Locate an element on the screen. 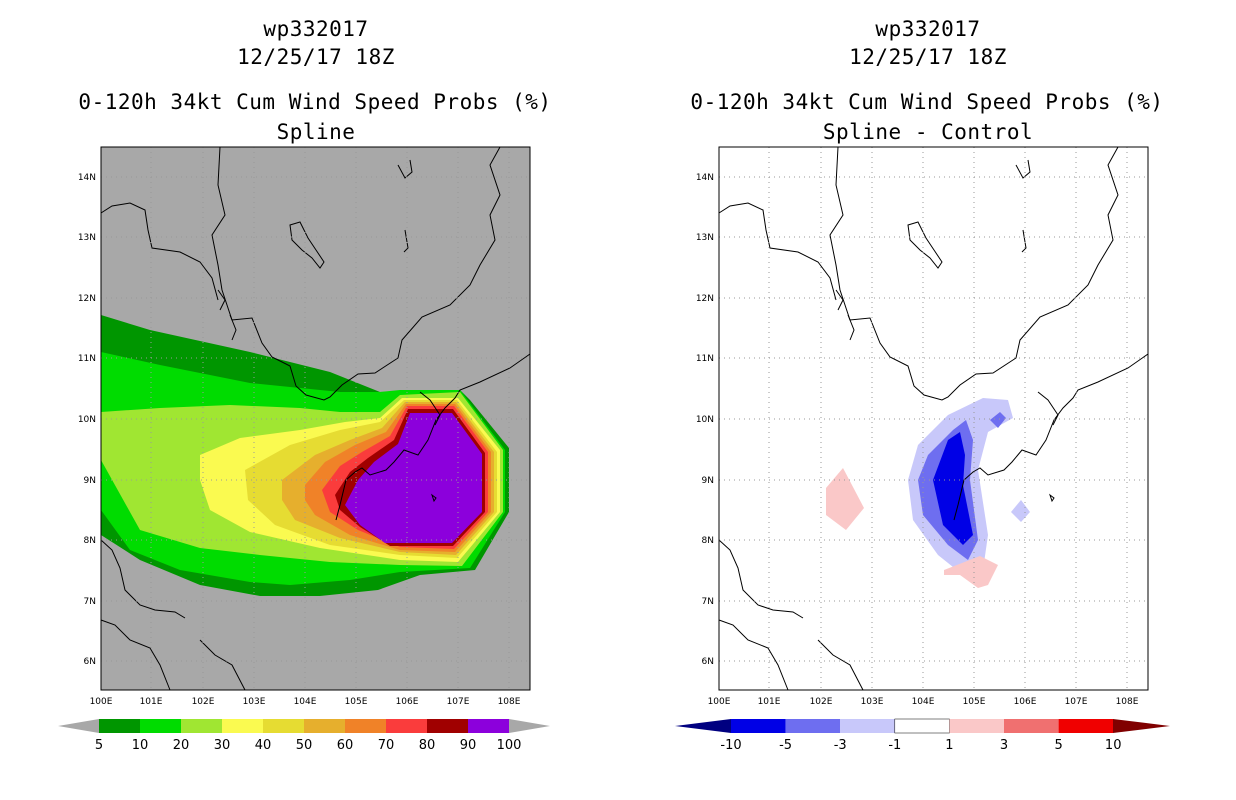 This screenshot has width=1236, height=800. right-lon-label: 103E is located at coordinates (872, 702).